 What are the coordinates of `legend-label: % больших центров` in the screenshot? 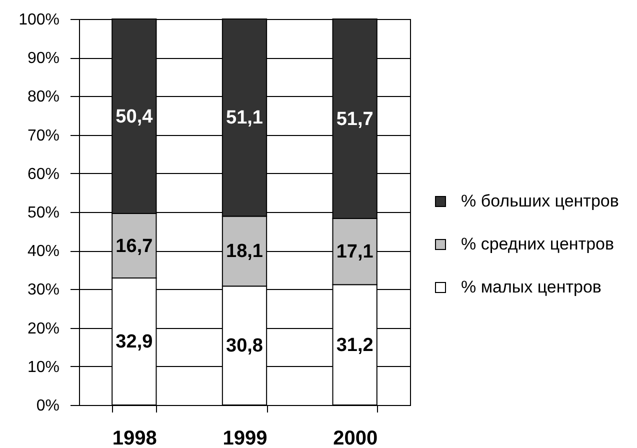 It's located at (540, 201).